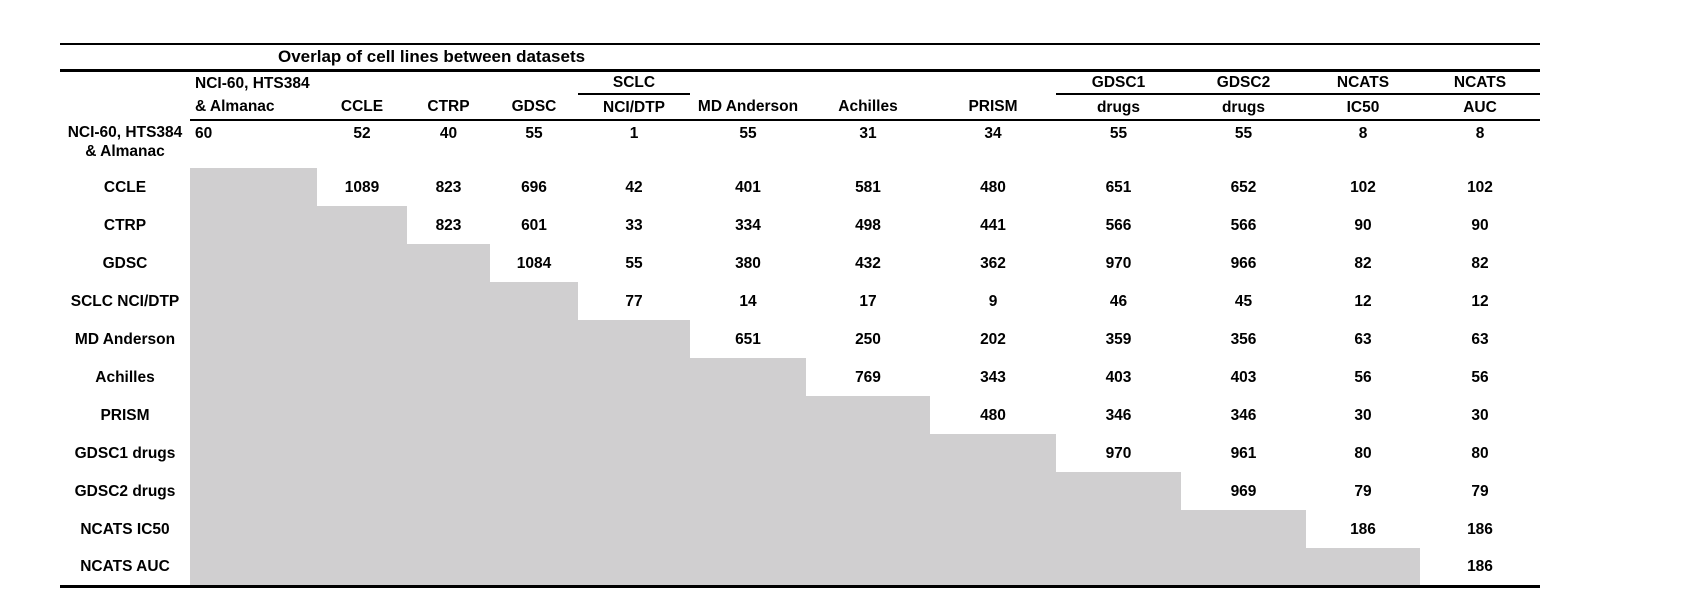  I want to click on column-header-top: SCLC, so click(634, 83).